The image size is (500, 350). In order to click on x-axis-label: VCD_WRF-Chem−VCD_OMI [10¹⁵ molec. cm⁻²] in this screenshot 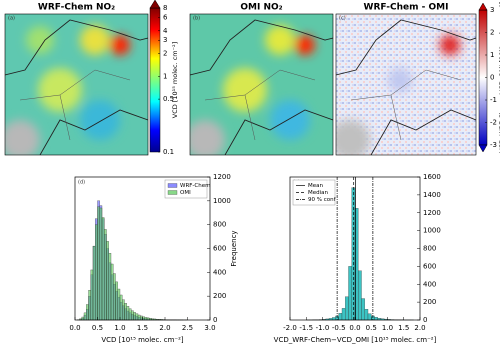, I will do `click(355, 340)`.